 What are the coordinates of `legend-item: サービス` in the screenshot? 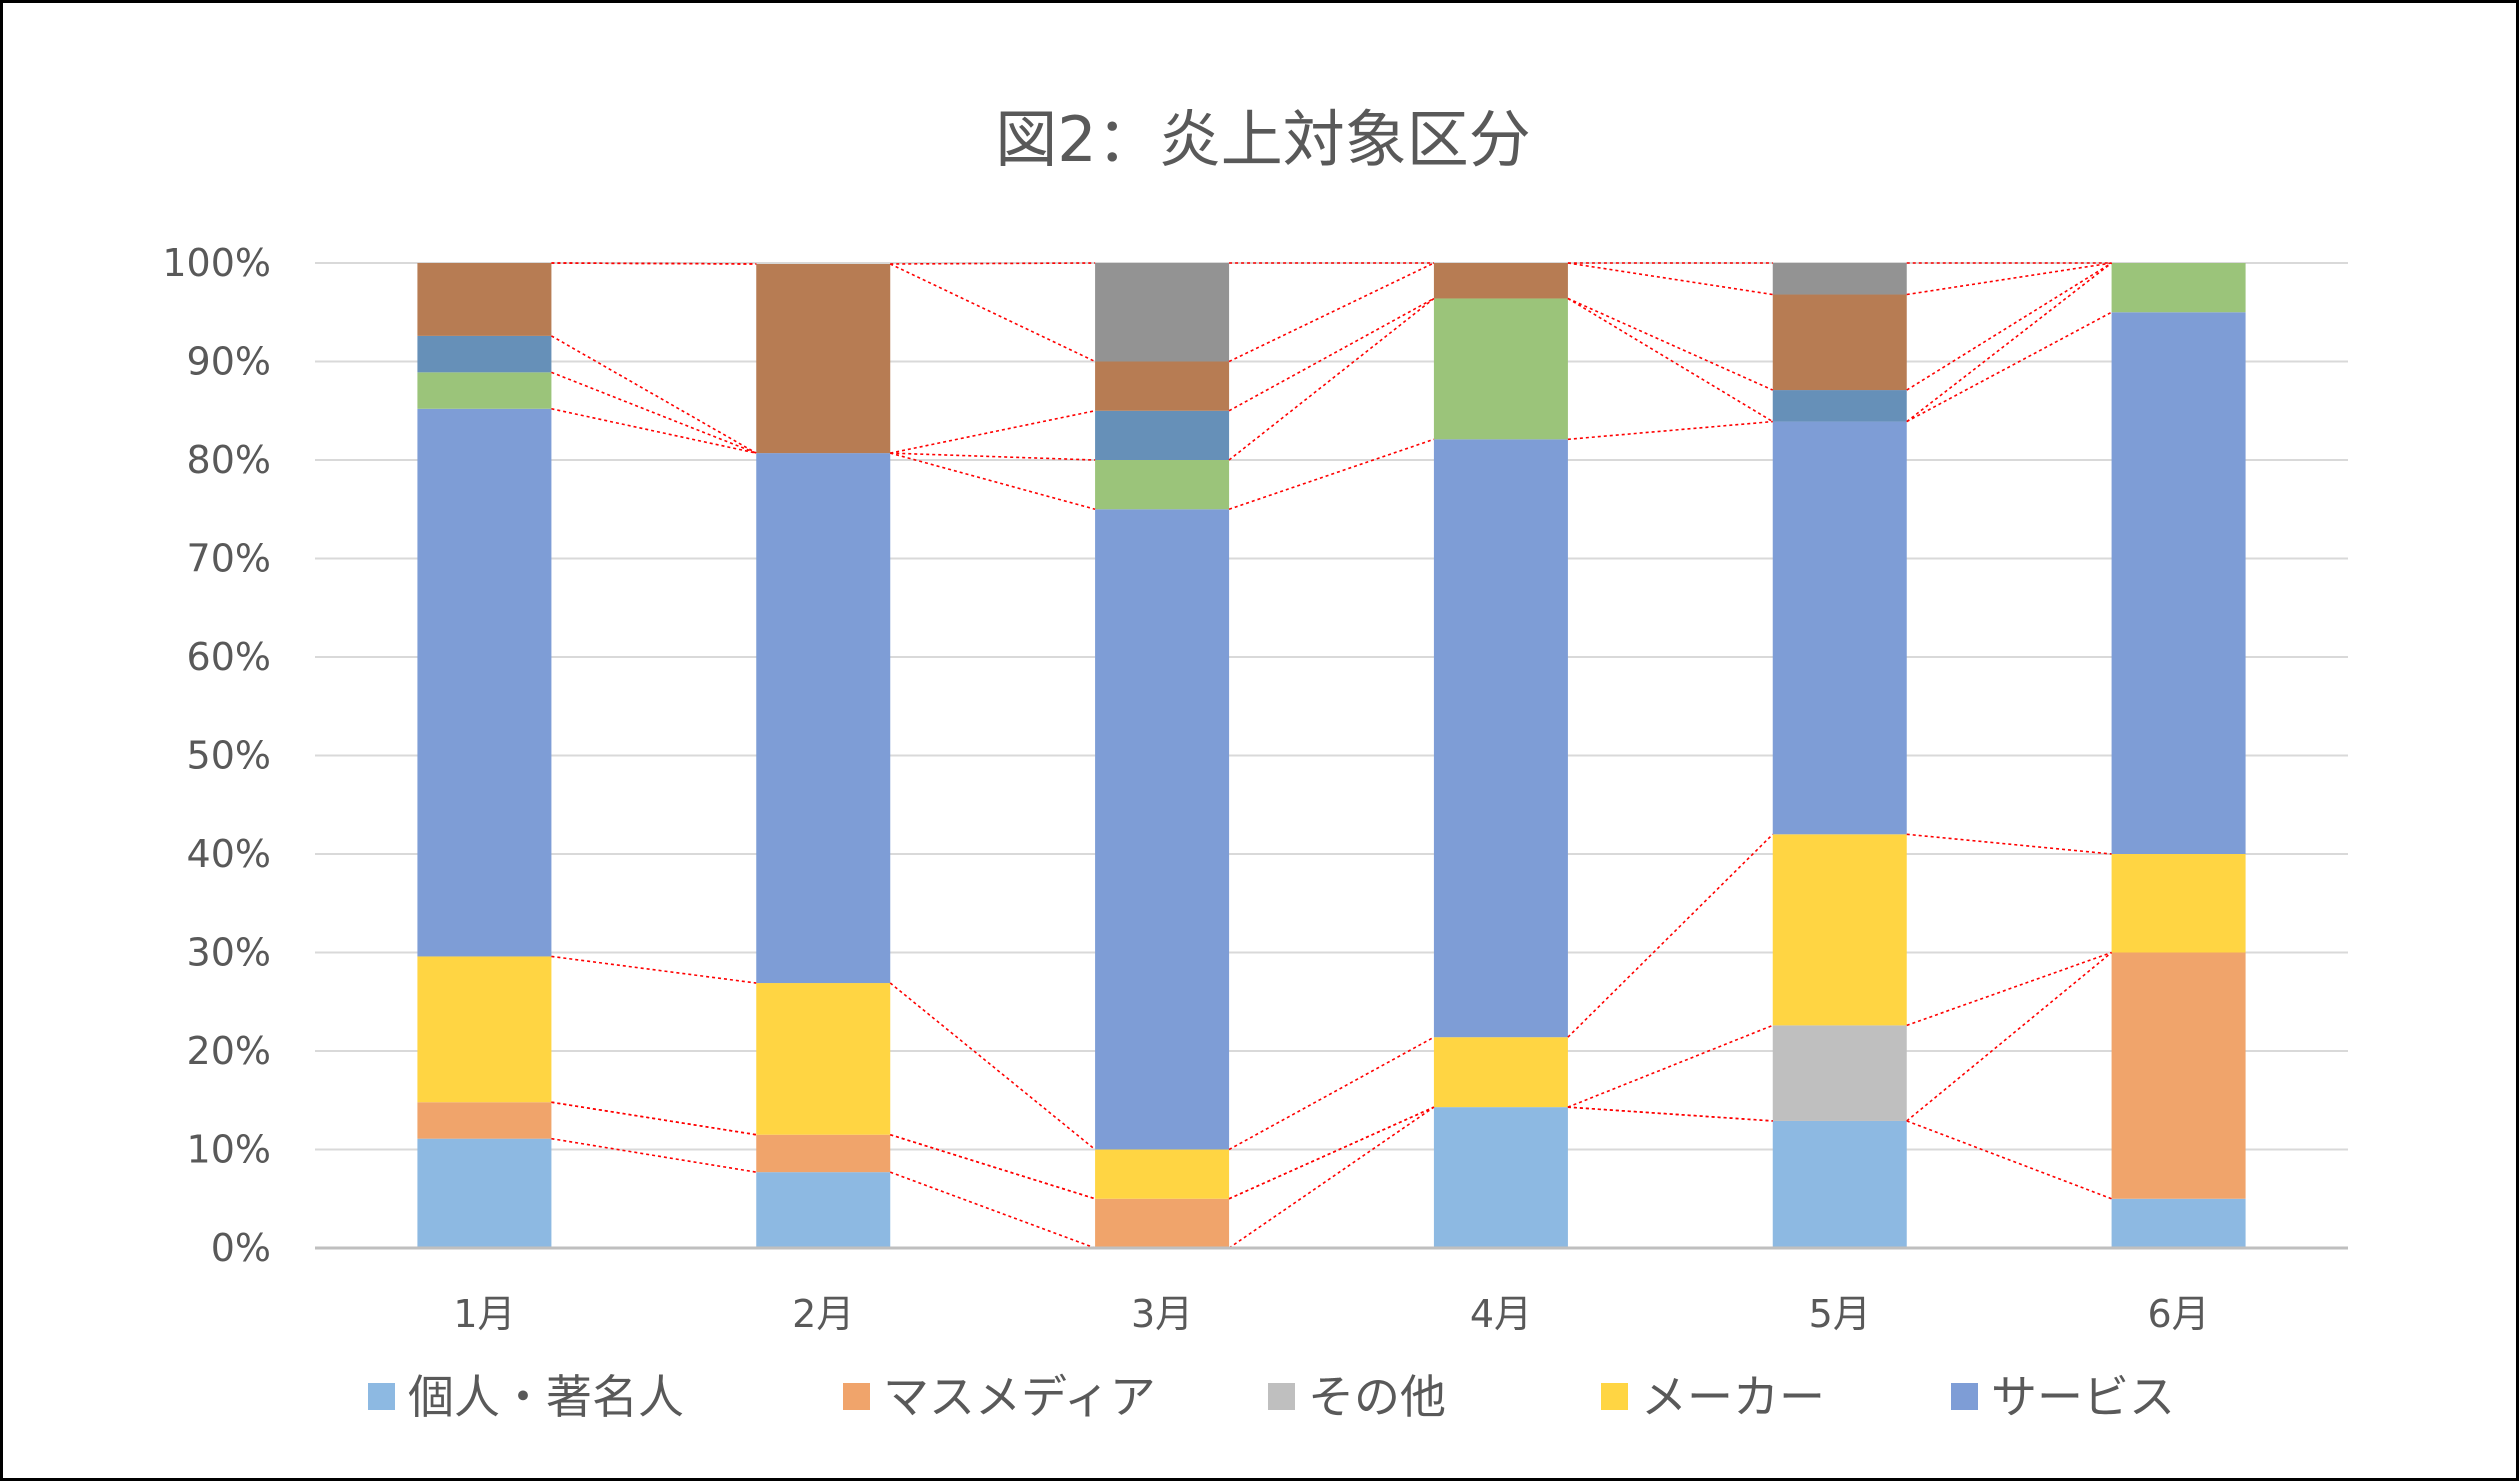 It's located at (2063, 1397).